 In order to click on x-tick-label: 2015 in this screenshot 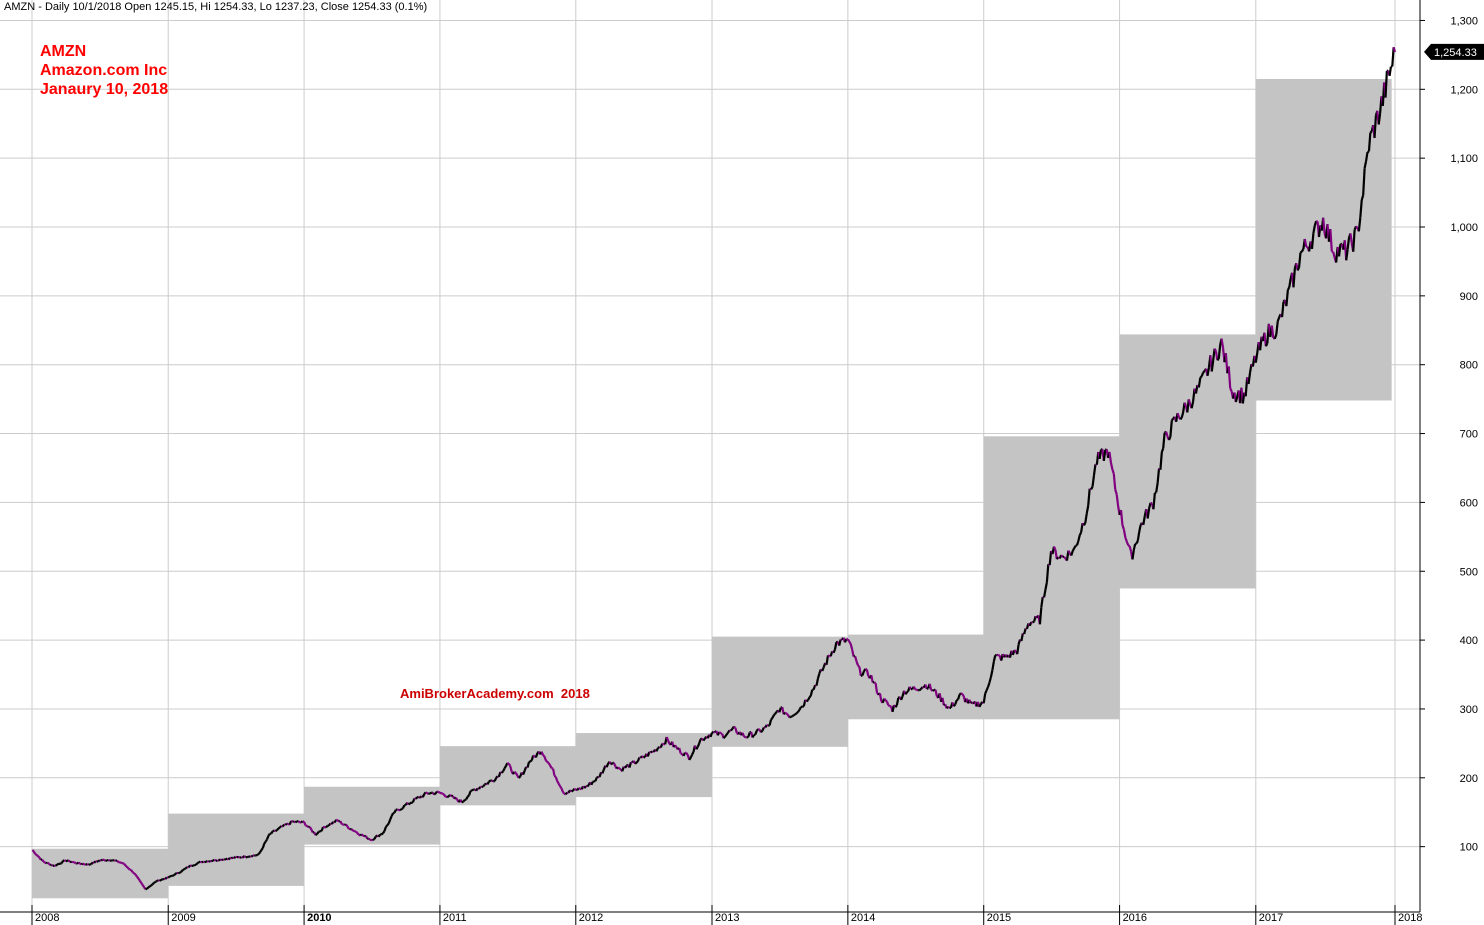, I will do `click(999, 918)`.